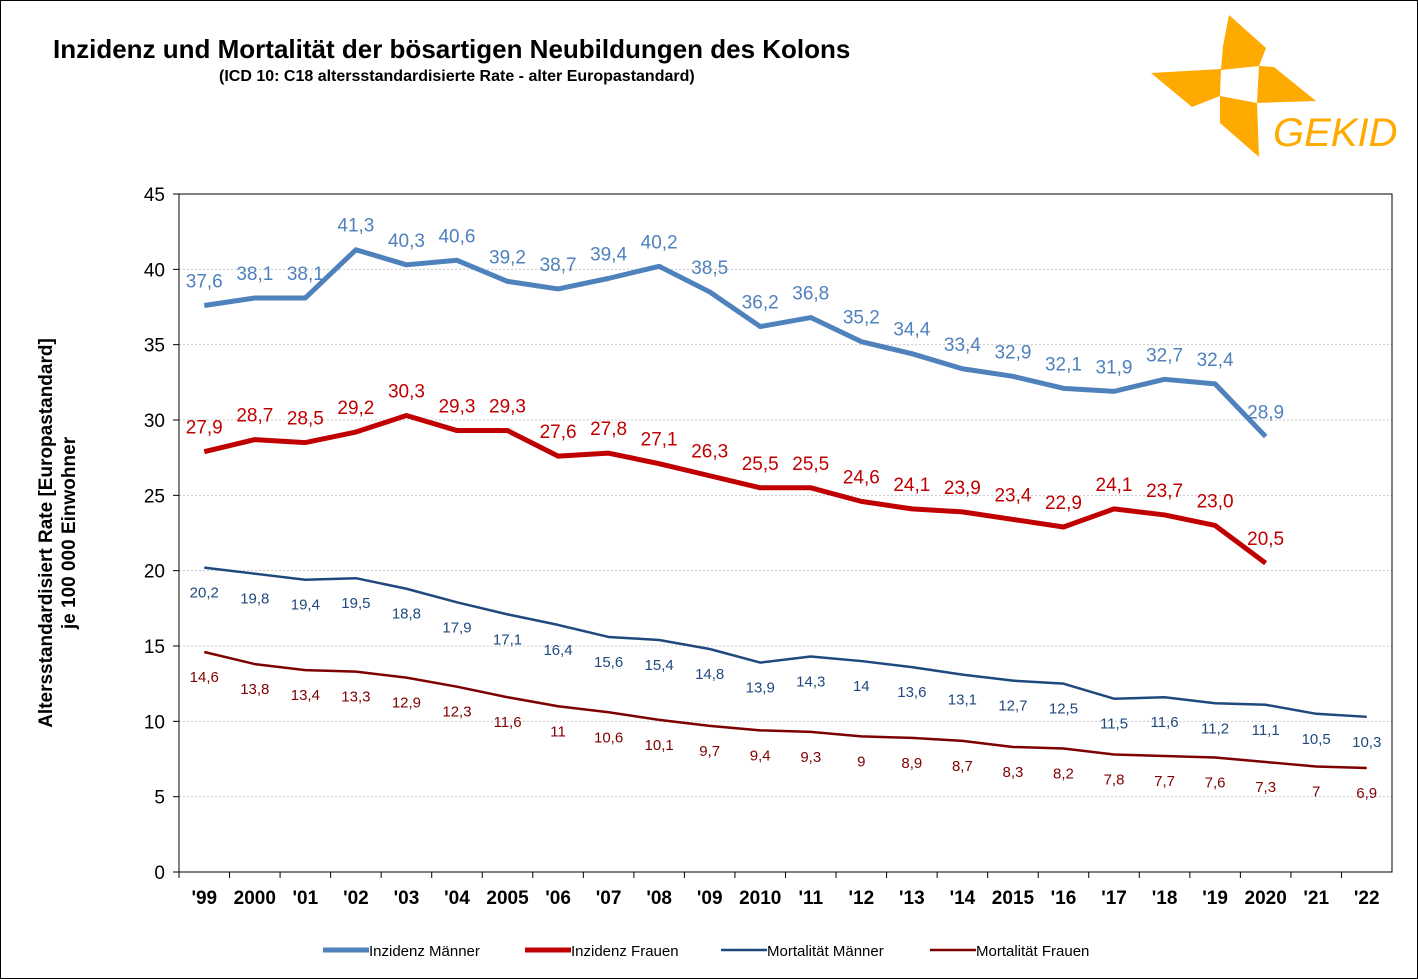 The height and width of the screenshot is (979, 1418). I want to click on x-tick-label: 2010, so click(760, 898).